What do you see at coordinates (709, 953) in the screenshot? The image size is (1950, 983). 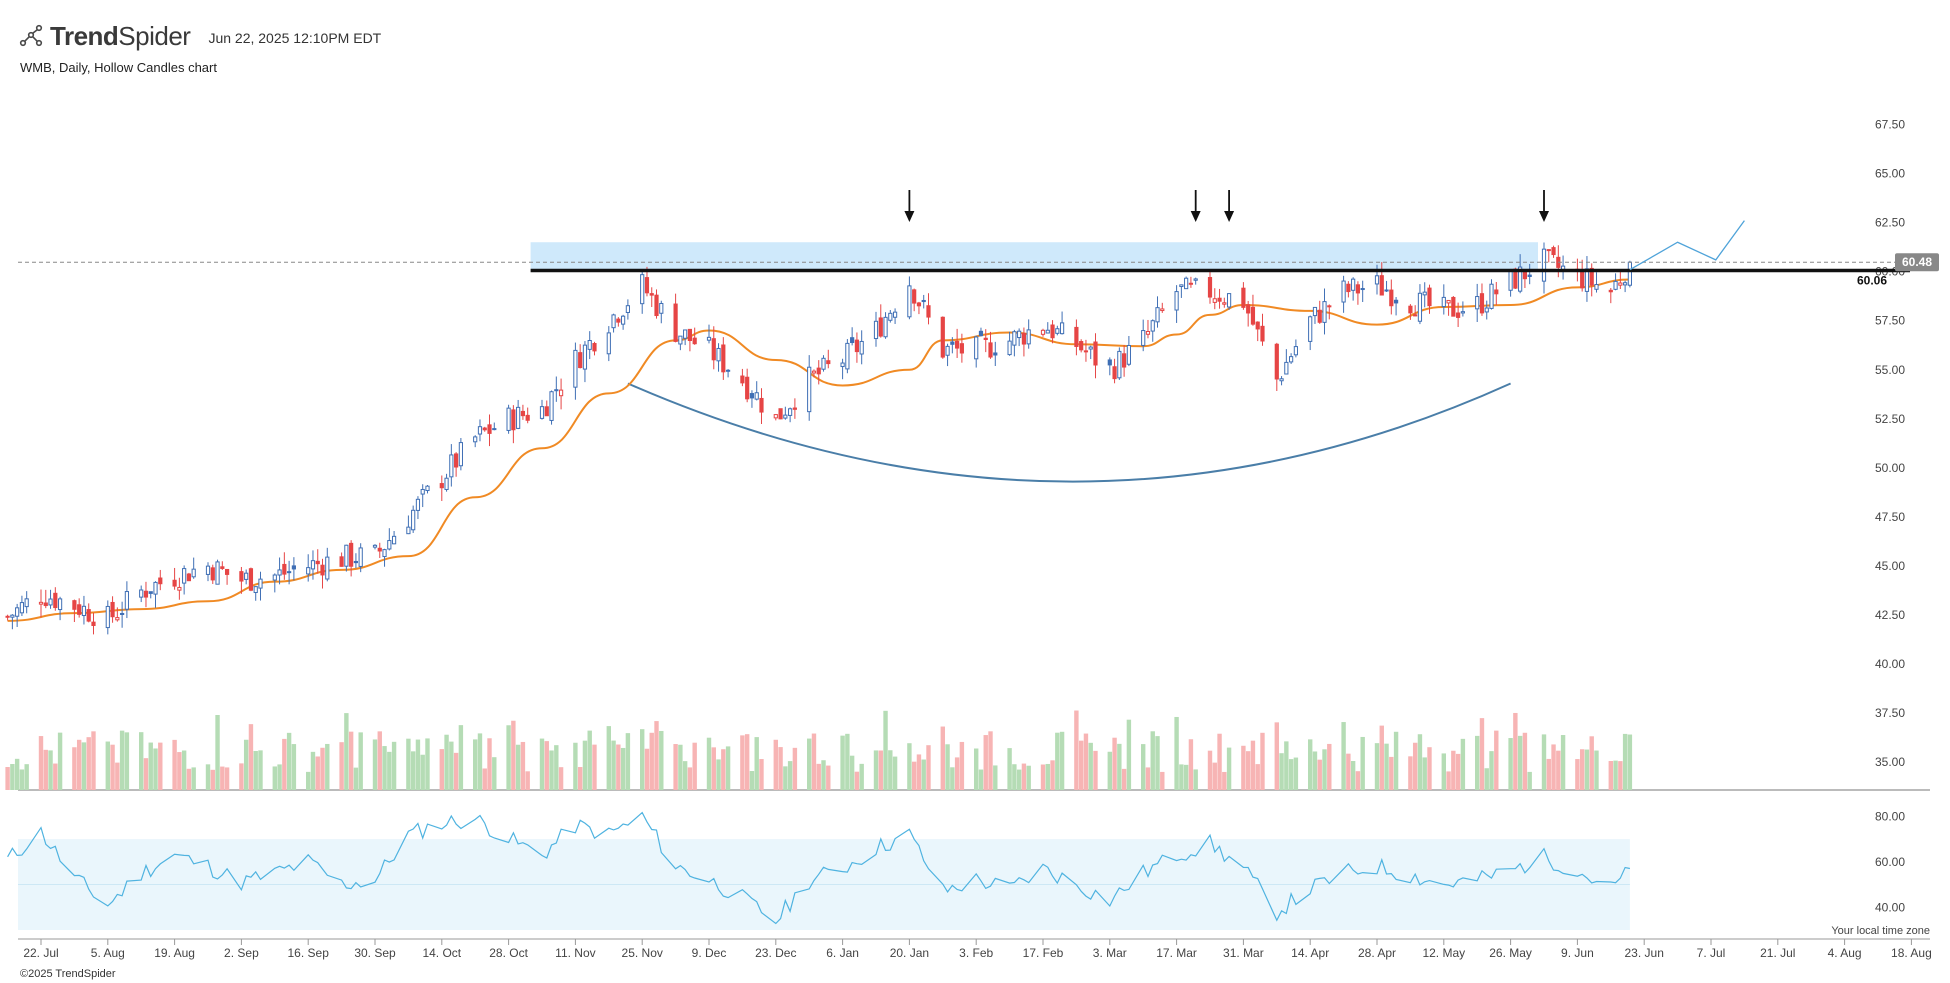 I see `time-tick-label: 9. Dec` at bounding box center [709, 953].